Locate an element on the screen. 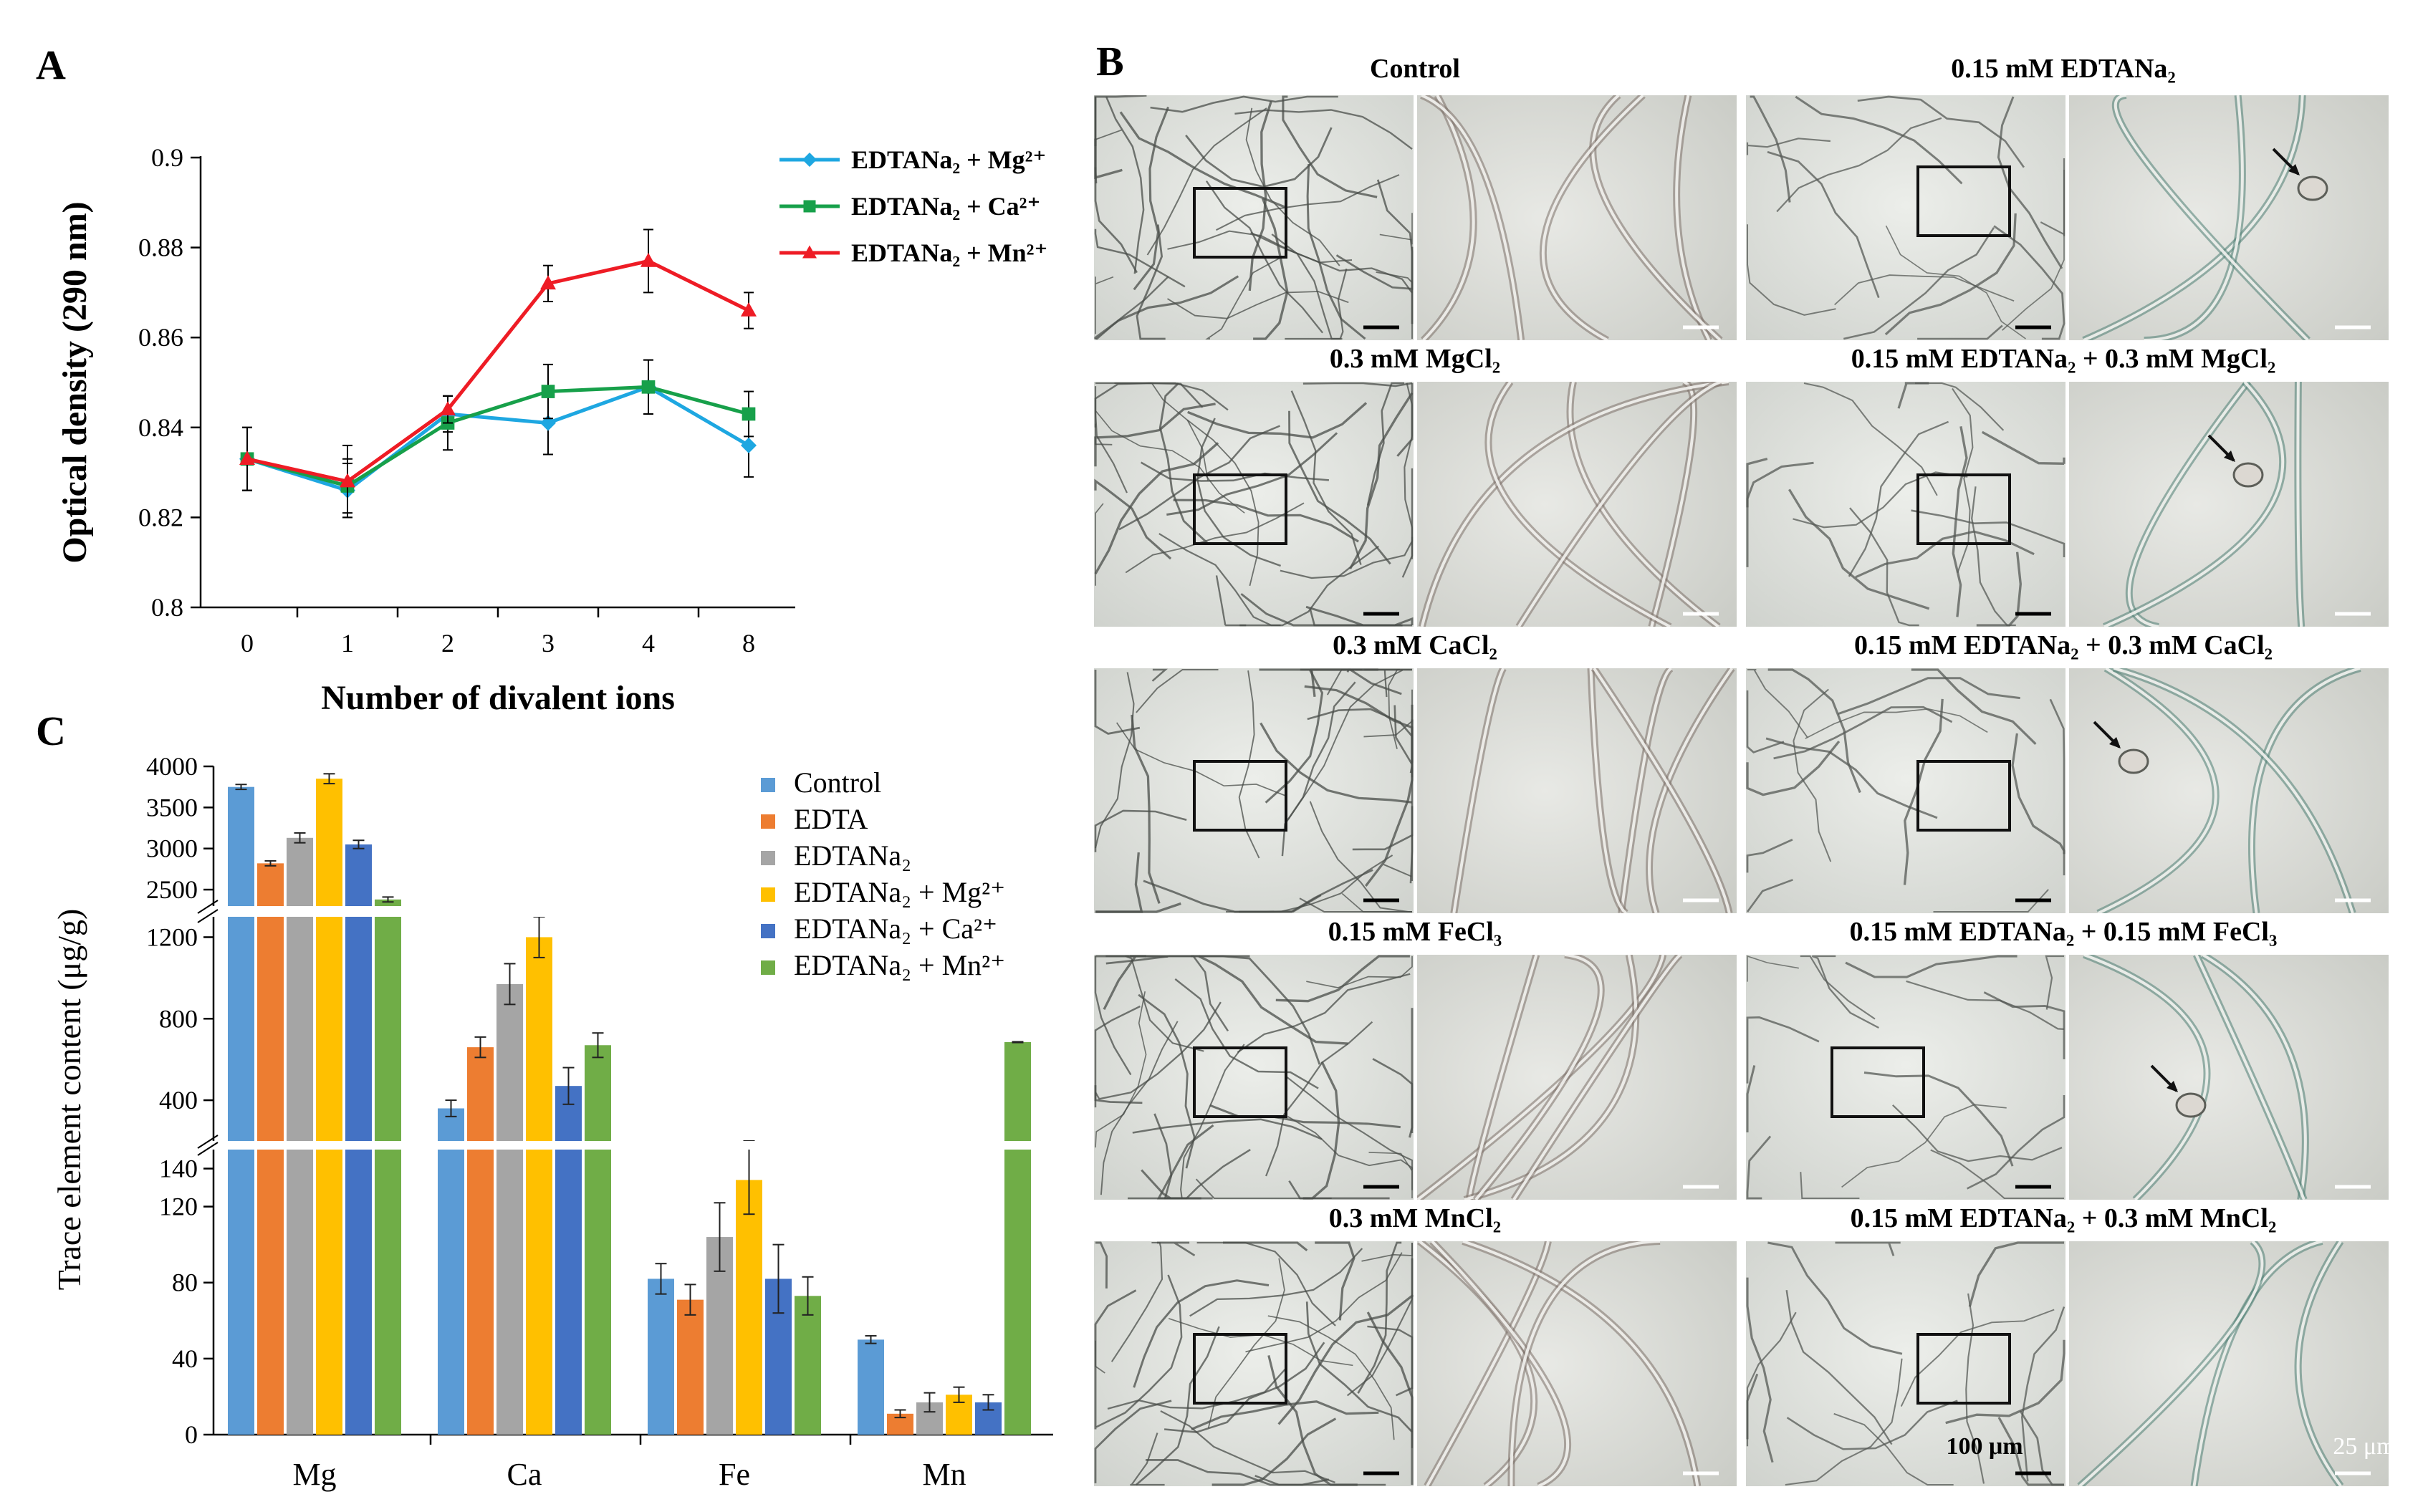 The height and width of the screenshot is (1512, 2423). chart-c-legend-label: Control is located at coordinates (837, 782).